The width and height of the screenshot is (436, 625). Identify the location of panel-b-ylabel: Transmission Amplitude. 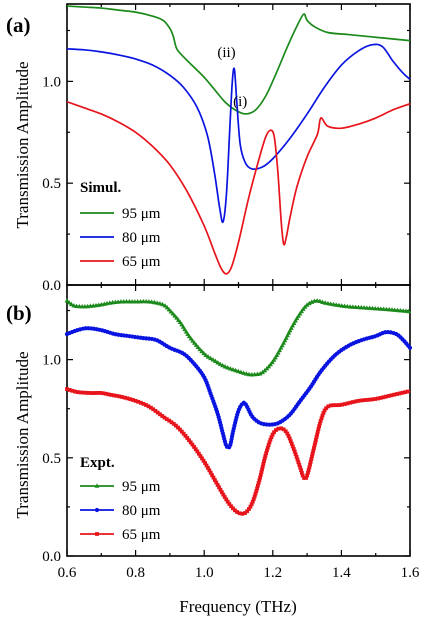
(22, 434).